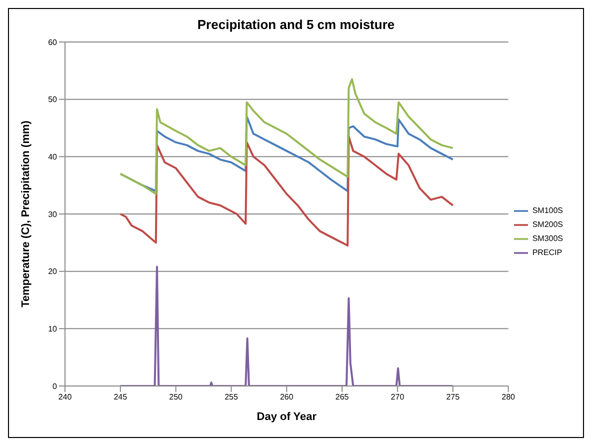 The width and height of the screenshot is (592, 446). Describe the element at coordinates (55, 386) in the screenshot. I see `y-tick-label: 0` at that location.